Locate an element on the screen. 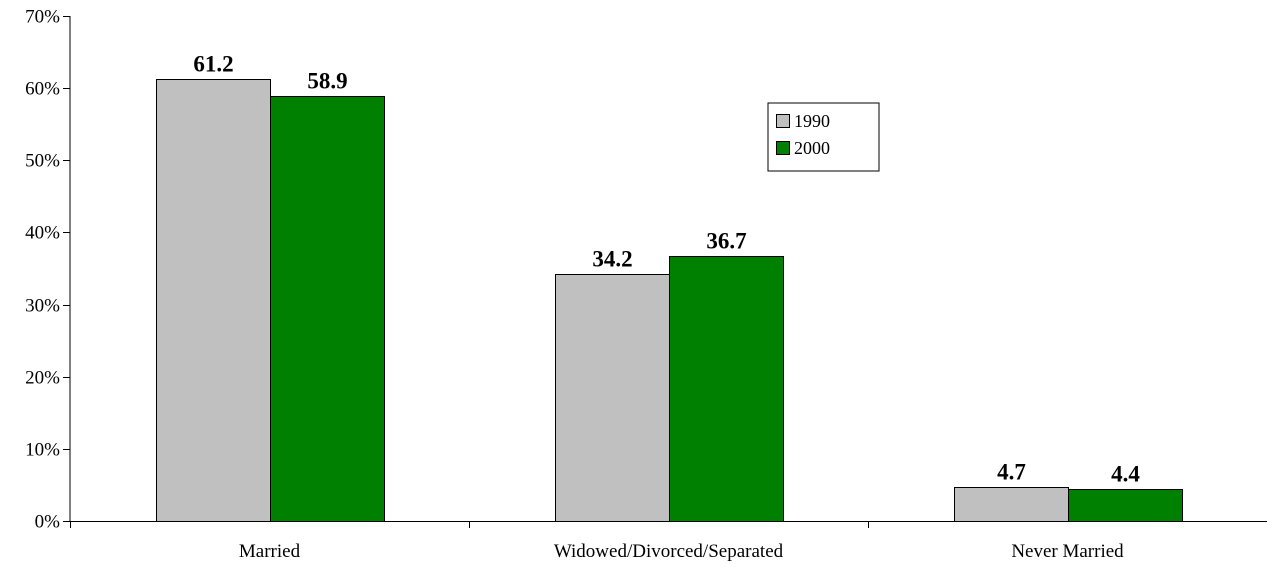  y-tick-label: 40% is located at coordinates (42, 233).